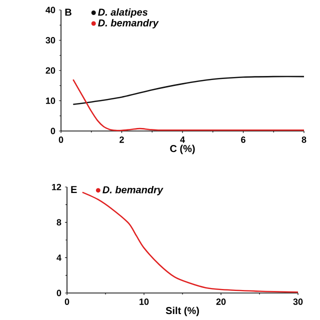  I want to click on x-tick-label: 10, so click(144, 301).